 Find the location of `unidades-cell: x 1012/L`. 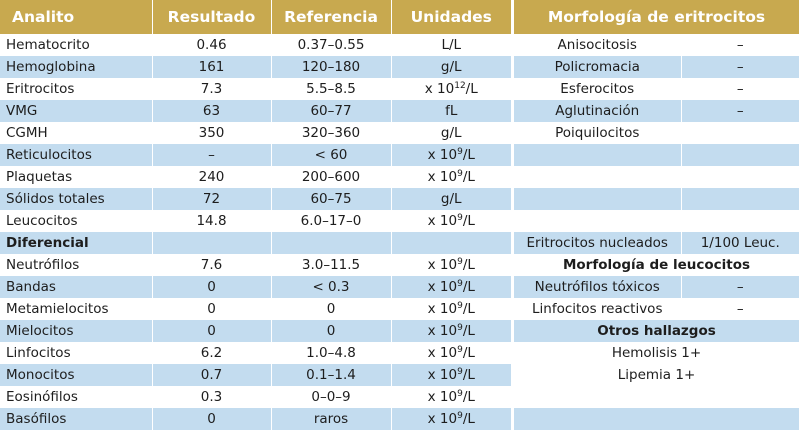

unidades-cell: x 1012/L is located at coordinates (451, 89).